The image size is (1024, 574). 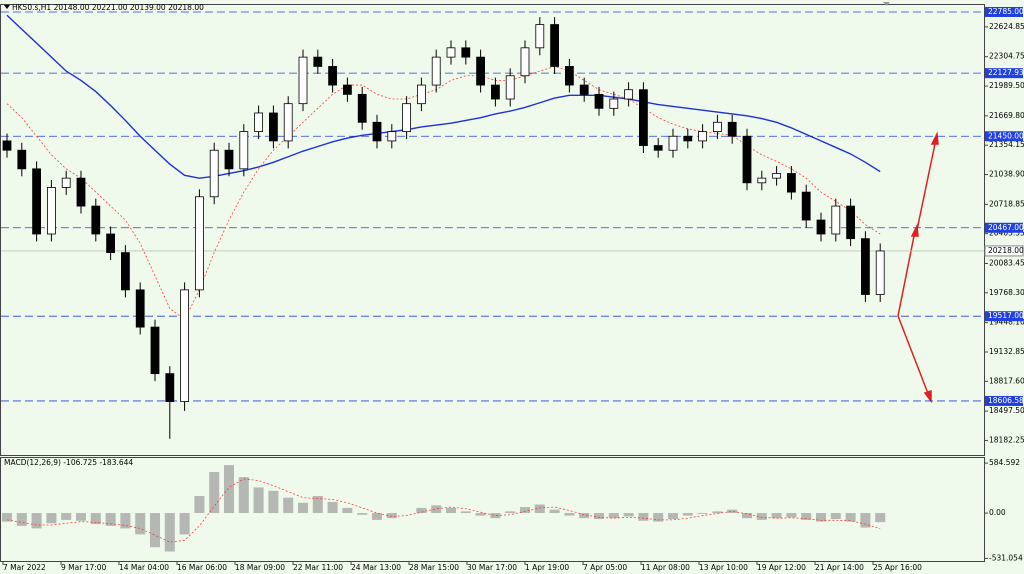 What do you see at coordinates (897, 567) in the screenshot?
I see `x-tick-label: 25 Apr 16:00` at bounding box center [897, 567].